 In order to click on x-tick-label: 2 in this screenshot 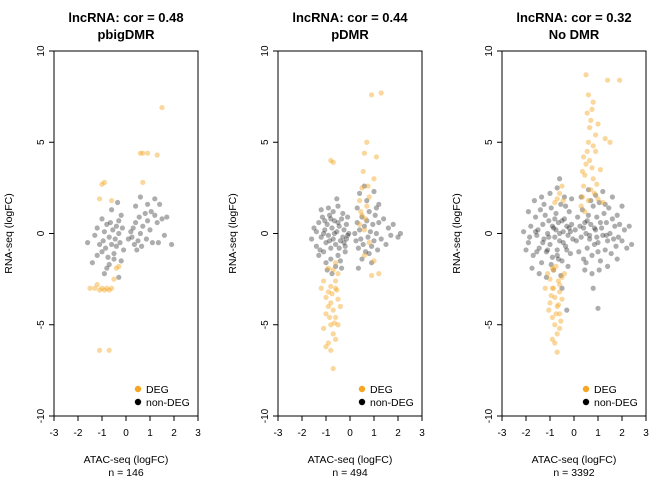, I will do `click(398, 433)`.